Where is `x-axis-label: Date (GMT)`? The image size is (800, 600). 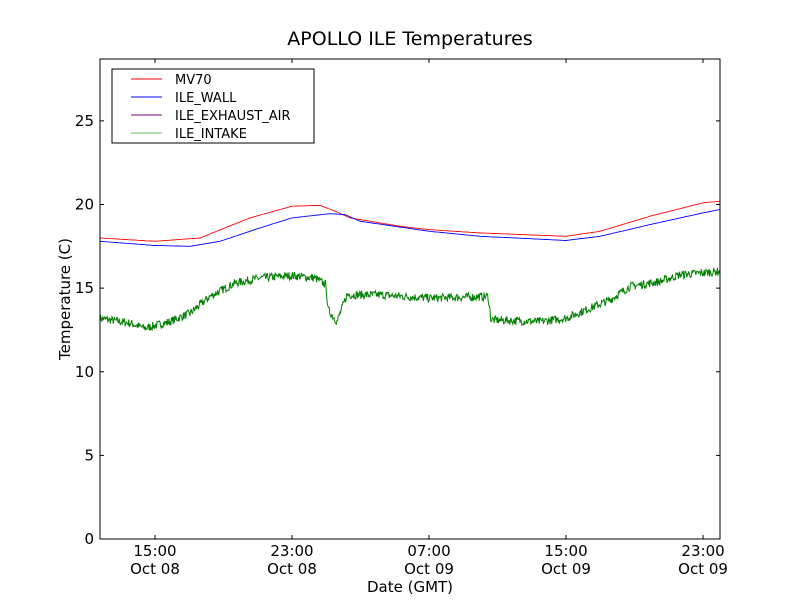 x-axis-label: Date (GMT) is located at coordinates (410, 587).